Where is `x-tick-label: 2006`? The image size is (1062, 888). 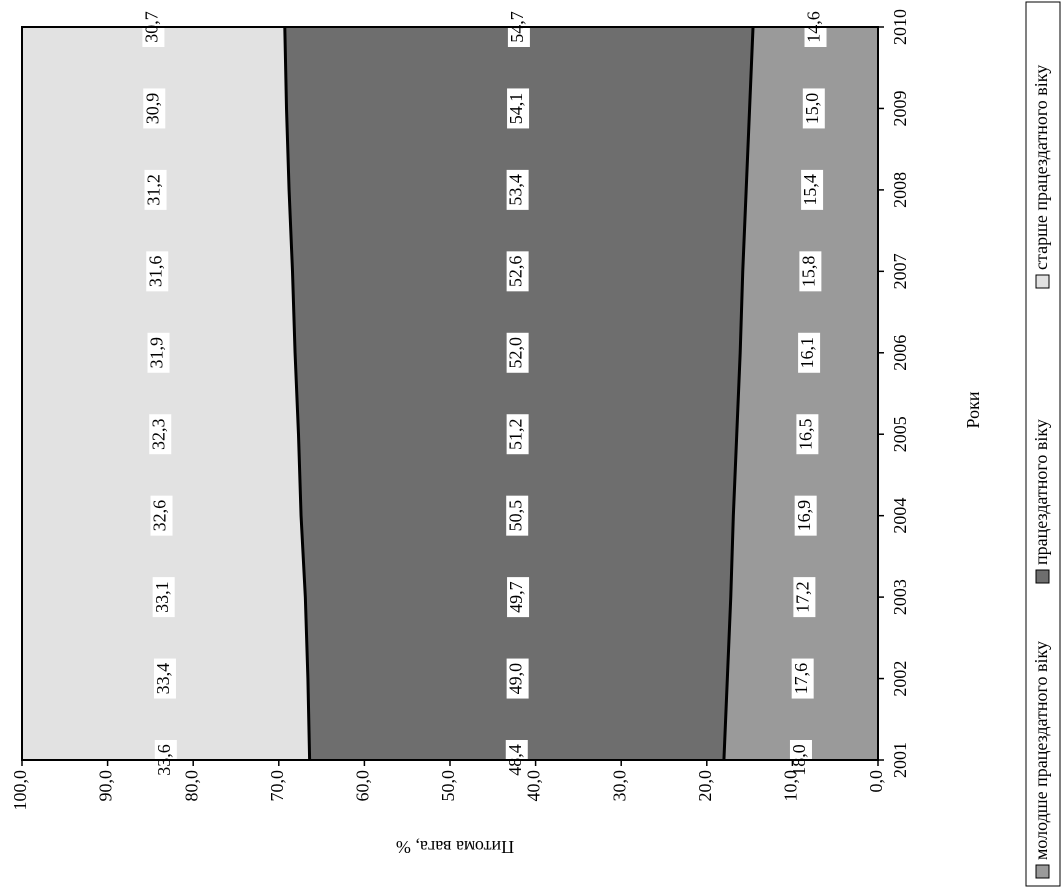 x-tick-label: 2006 is located at coordinates (900, 353).